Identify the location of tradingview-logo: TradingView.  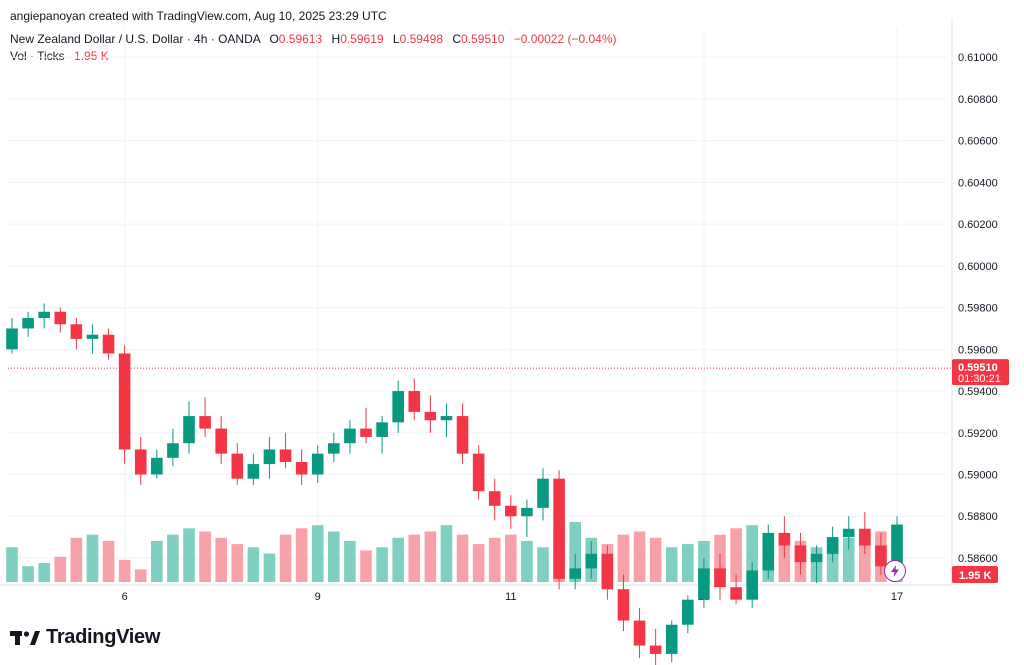
(85, 637).